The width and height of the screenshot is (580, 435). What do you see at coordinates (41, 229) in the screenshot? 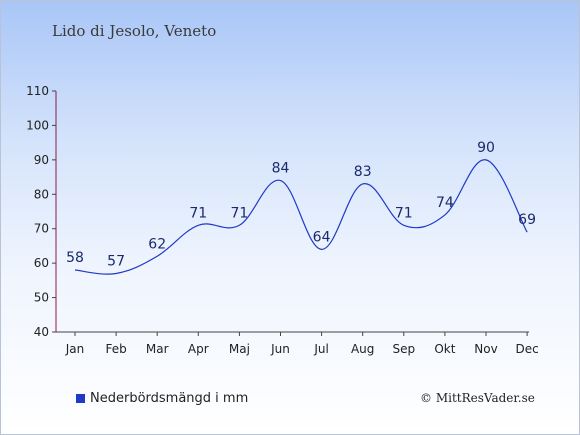
I see `y-tick-label: 70` at bounding box center [41, 229].